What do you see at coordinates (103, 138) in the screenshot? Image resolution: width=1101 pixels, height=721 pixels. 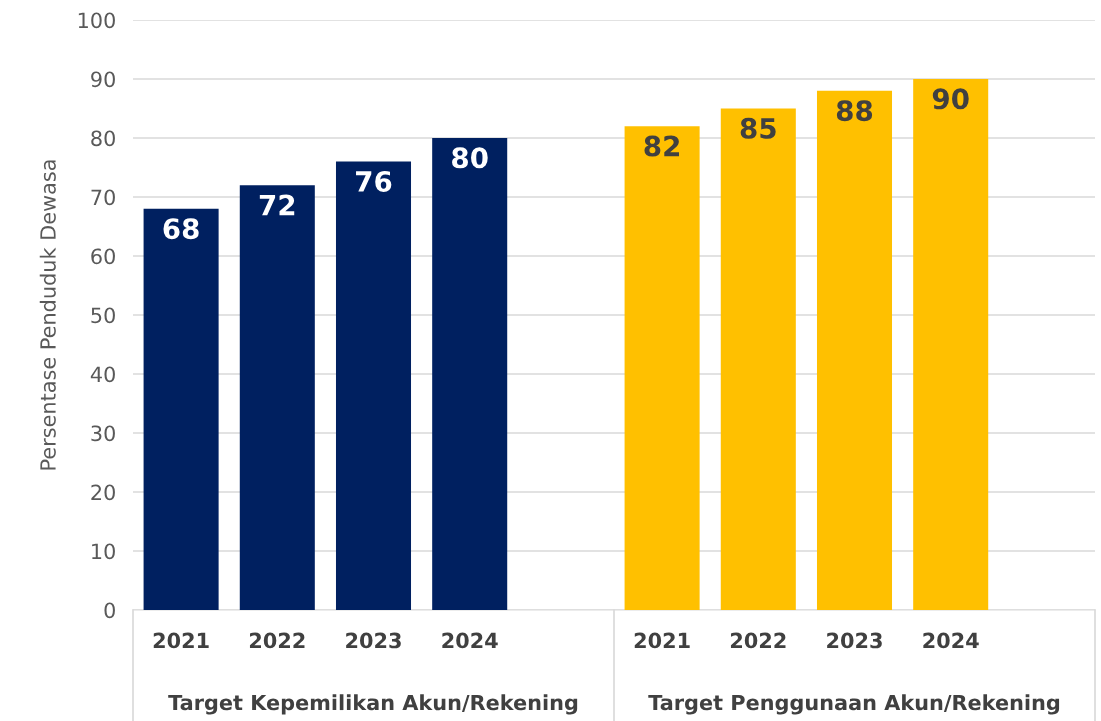 I see `y-tick-label: 80` at bounding box center [103, 138].